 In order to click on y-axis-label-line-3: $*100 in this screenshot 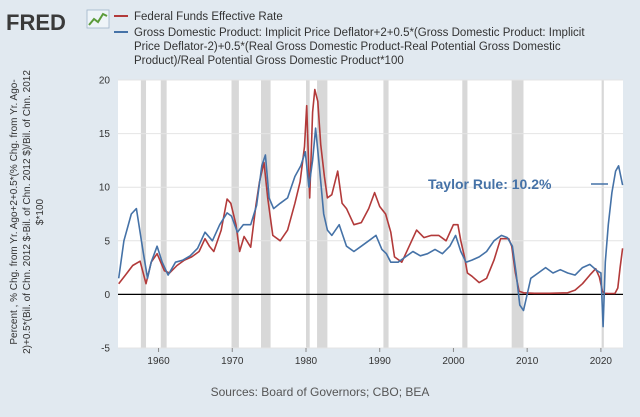, I will do `click(40, 211)`.